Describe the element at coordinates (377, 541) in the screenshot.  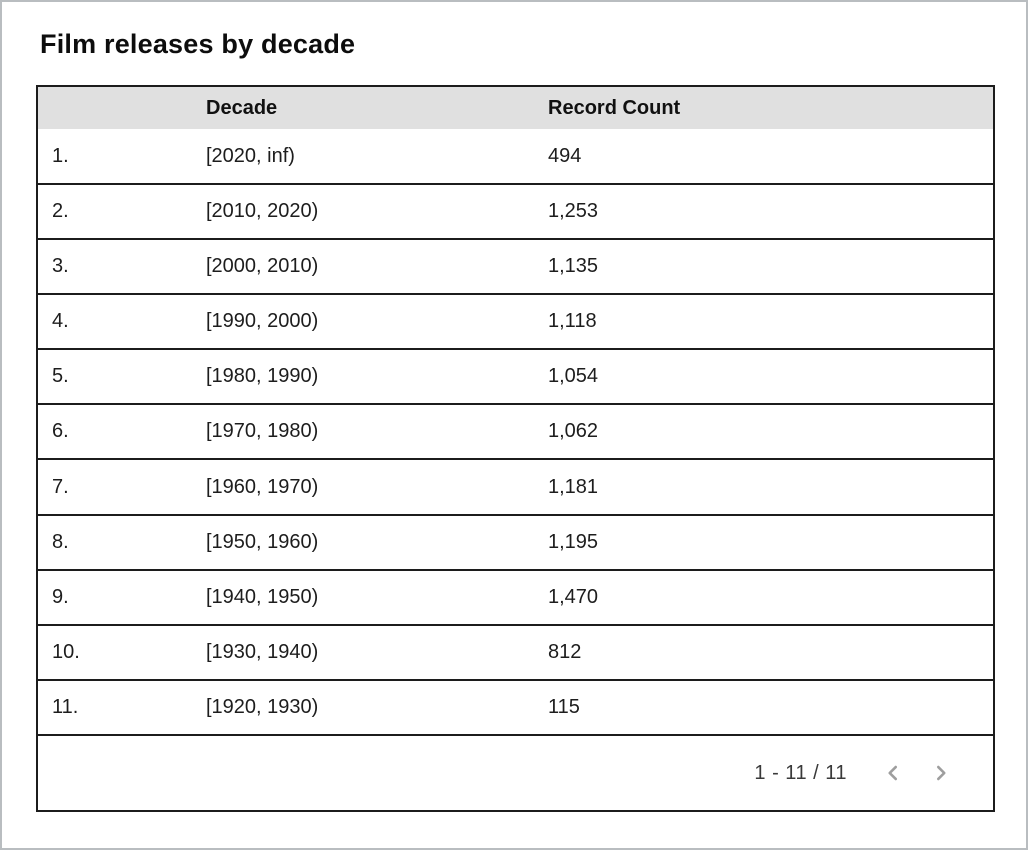
I see `decade-cell: [1950, 1960)` at that location.